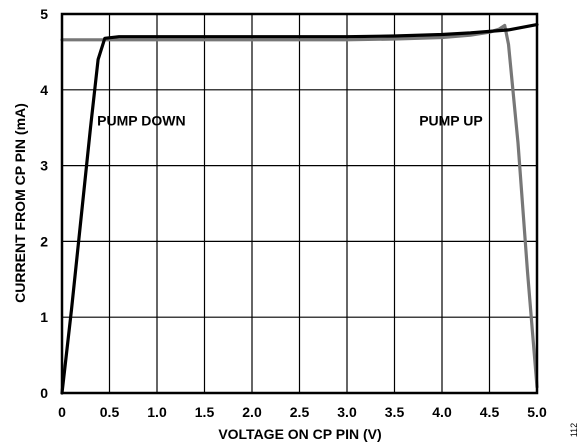  I want to click on y-tick-label: 3, so click(44, 166).